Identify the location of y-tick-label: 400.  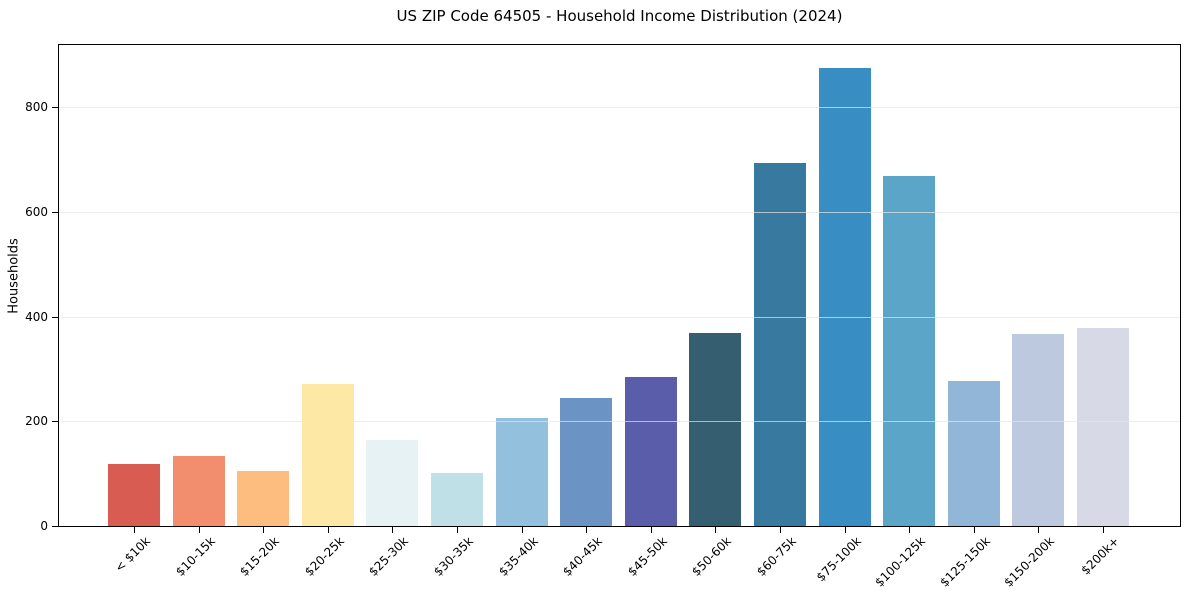
(36, 317).